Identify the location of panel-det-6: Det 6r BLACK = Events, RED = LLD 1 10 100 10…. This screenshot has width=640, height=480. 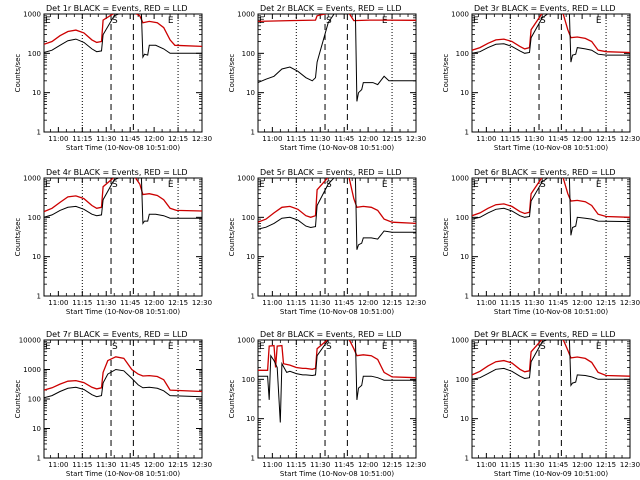
(541, 242).